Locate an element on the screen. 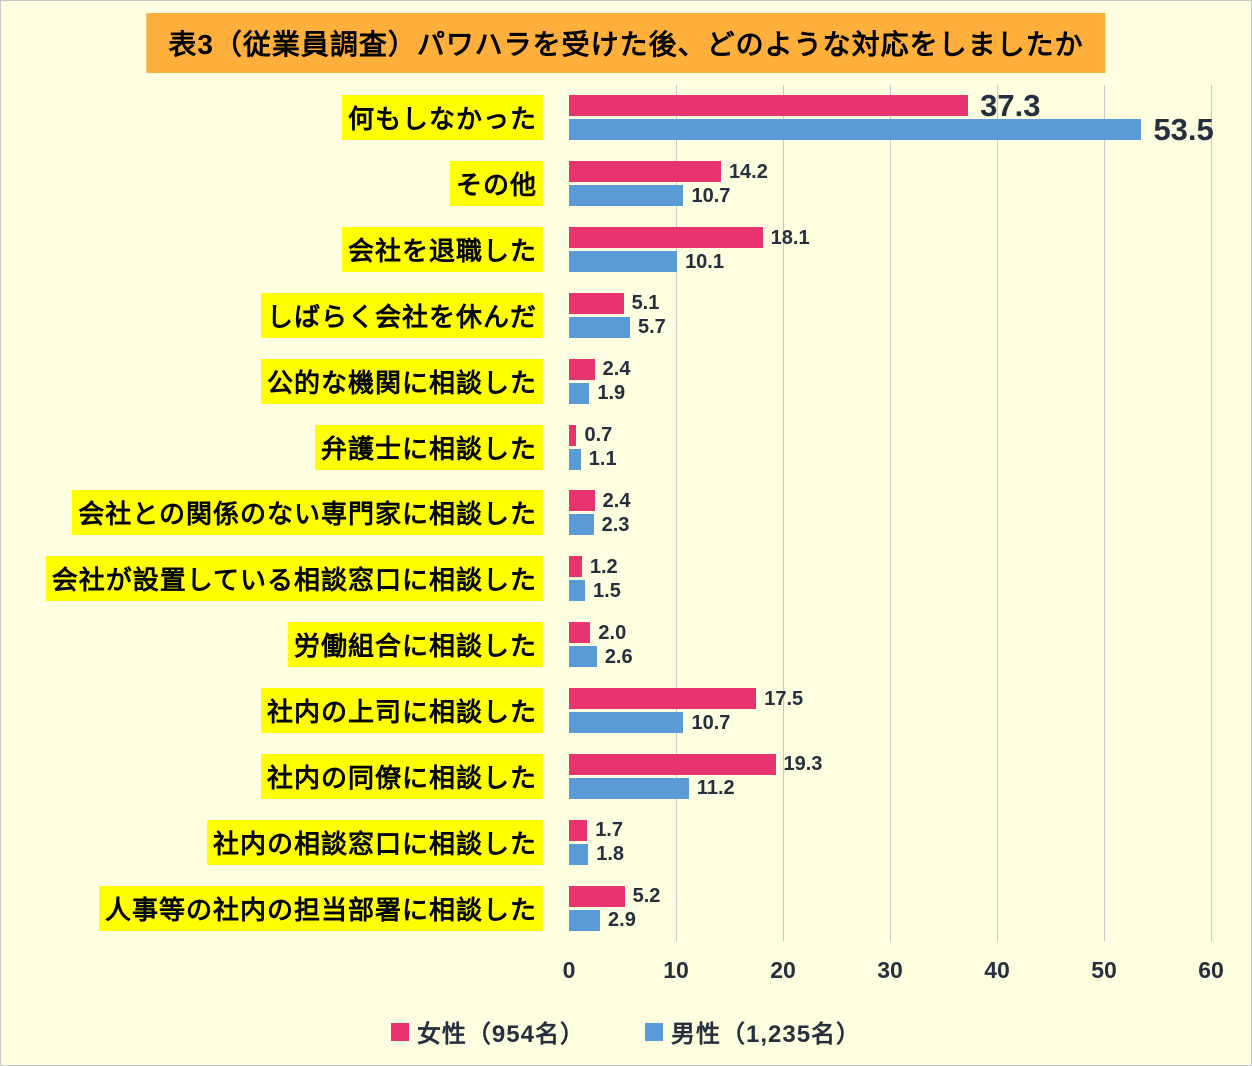  bar-line: 1.5 is located at coordinates (890, 591).